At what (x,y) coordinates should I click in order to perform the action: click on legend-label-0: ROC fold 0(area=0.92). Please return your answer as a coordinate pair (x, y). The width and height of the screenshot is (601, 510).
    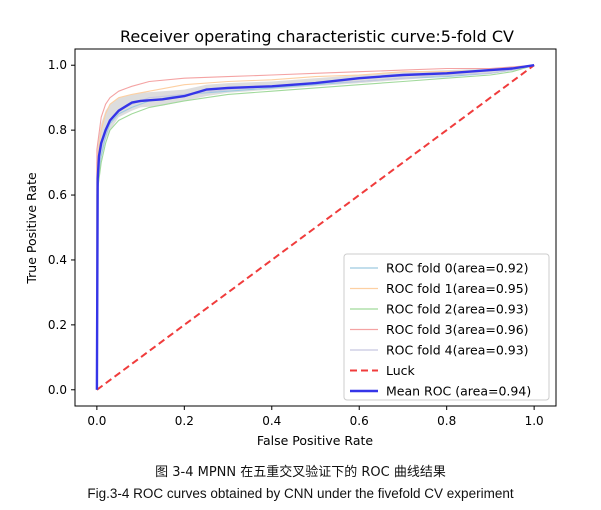
    Looking at the image, I should click on (457, 268).